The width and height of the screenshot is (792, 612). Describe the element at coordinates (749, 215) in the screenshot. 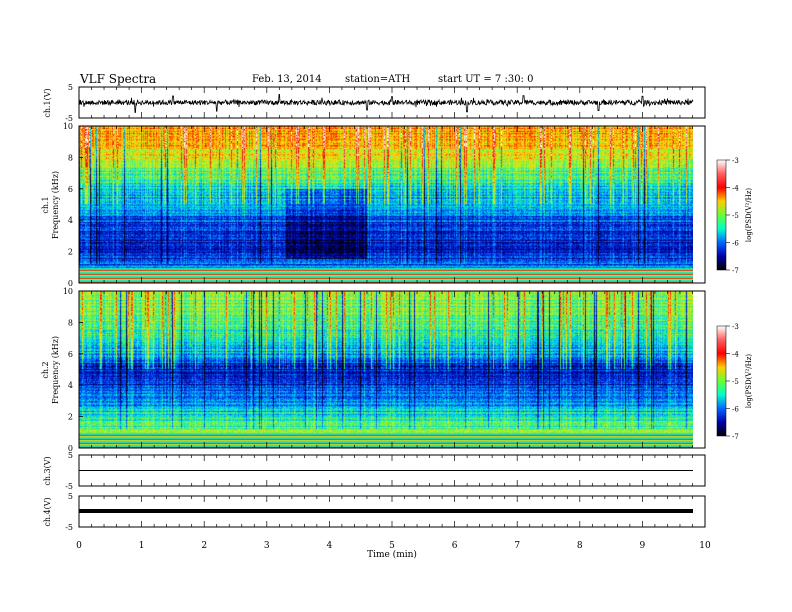

I see `ch1-colorbar-label: log(PSD(V²/Hz)` at that location.